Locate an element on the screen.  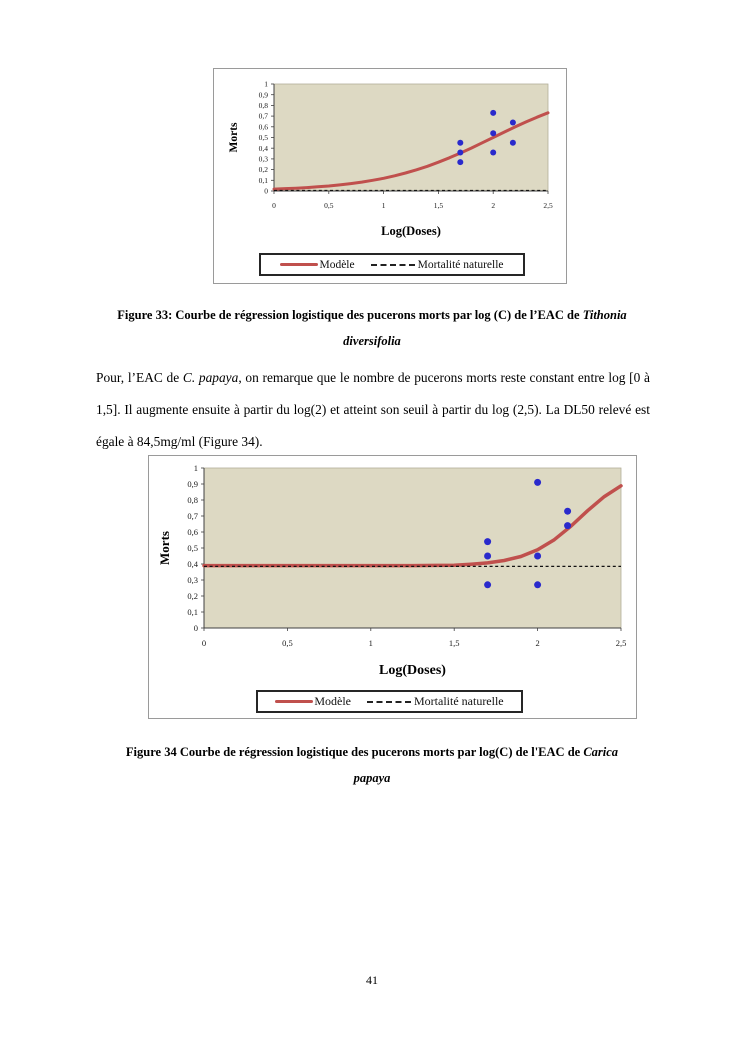
species-name-italic: C. papaya is located at coordinates (210, 377).